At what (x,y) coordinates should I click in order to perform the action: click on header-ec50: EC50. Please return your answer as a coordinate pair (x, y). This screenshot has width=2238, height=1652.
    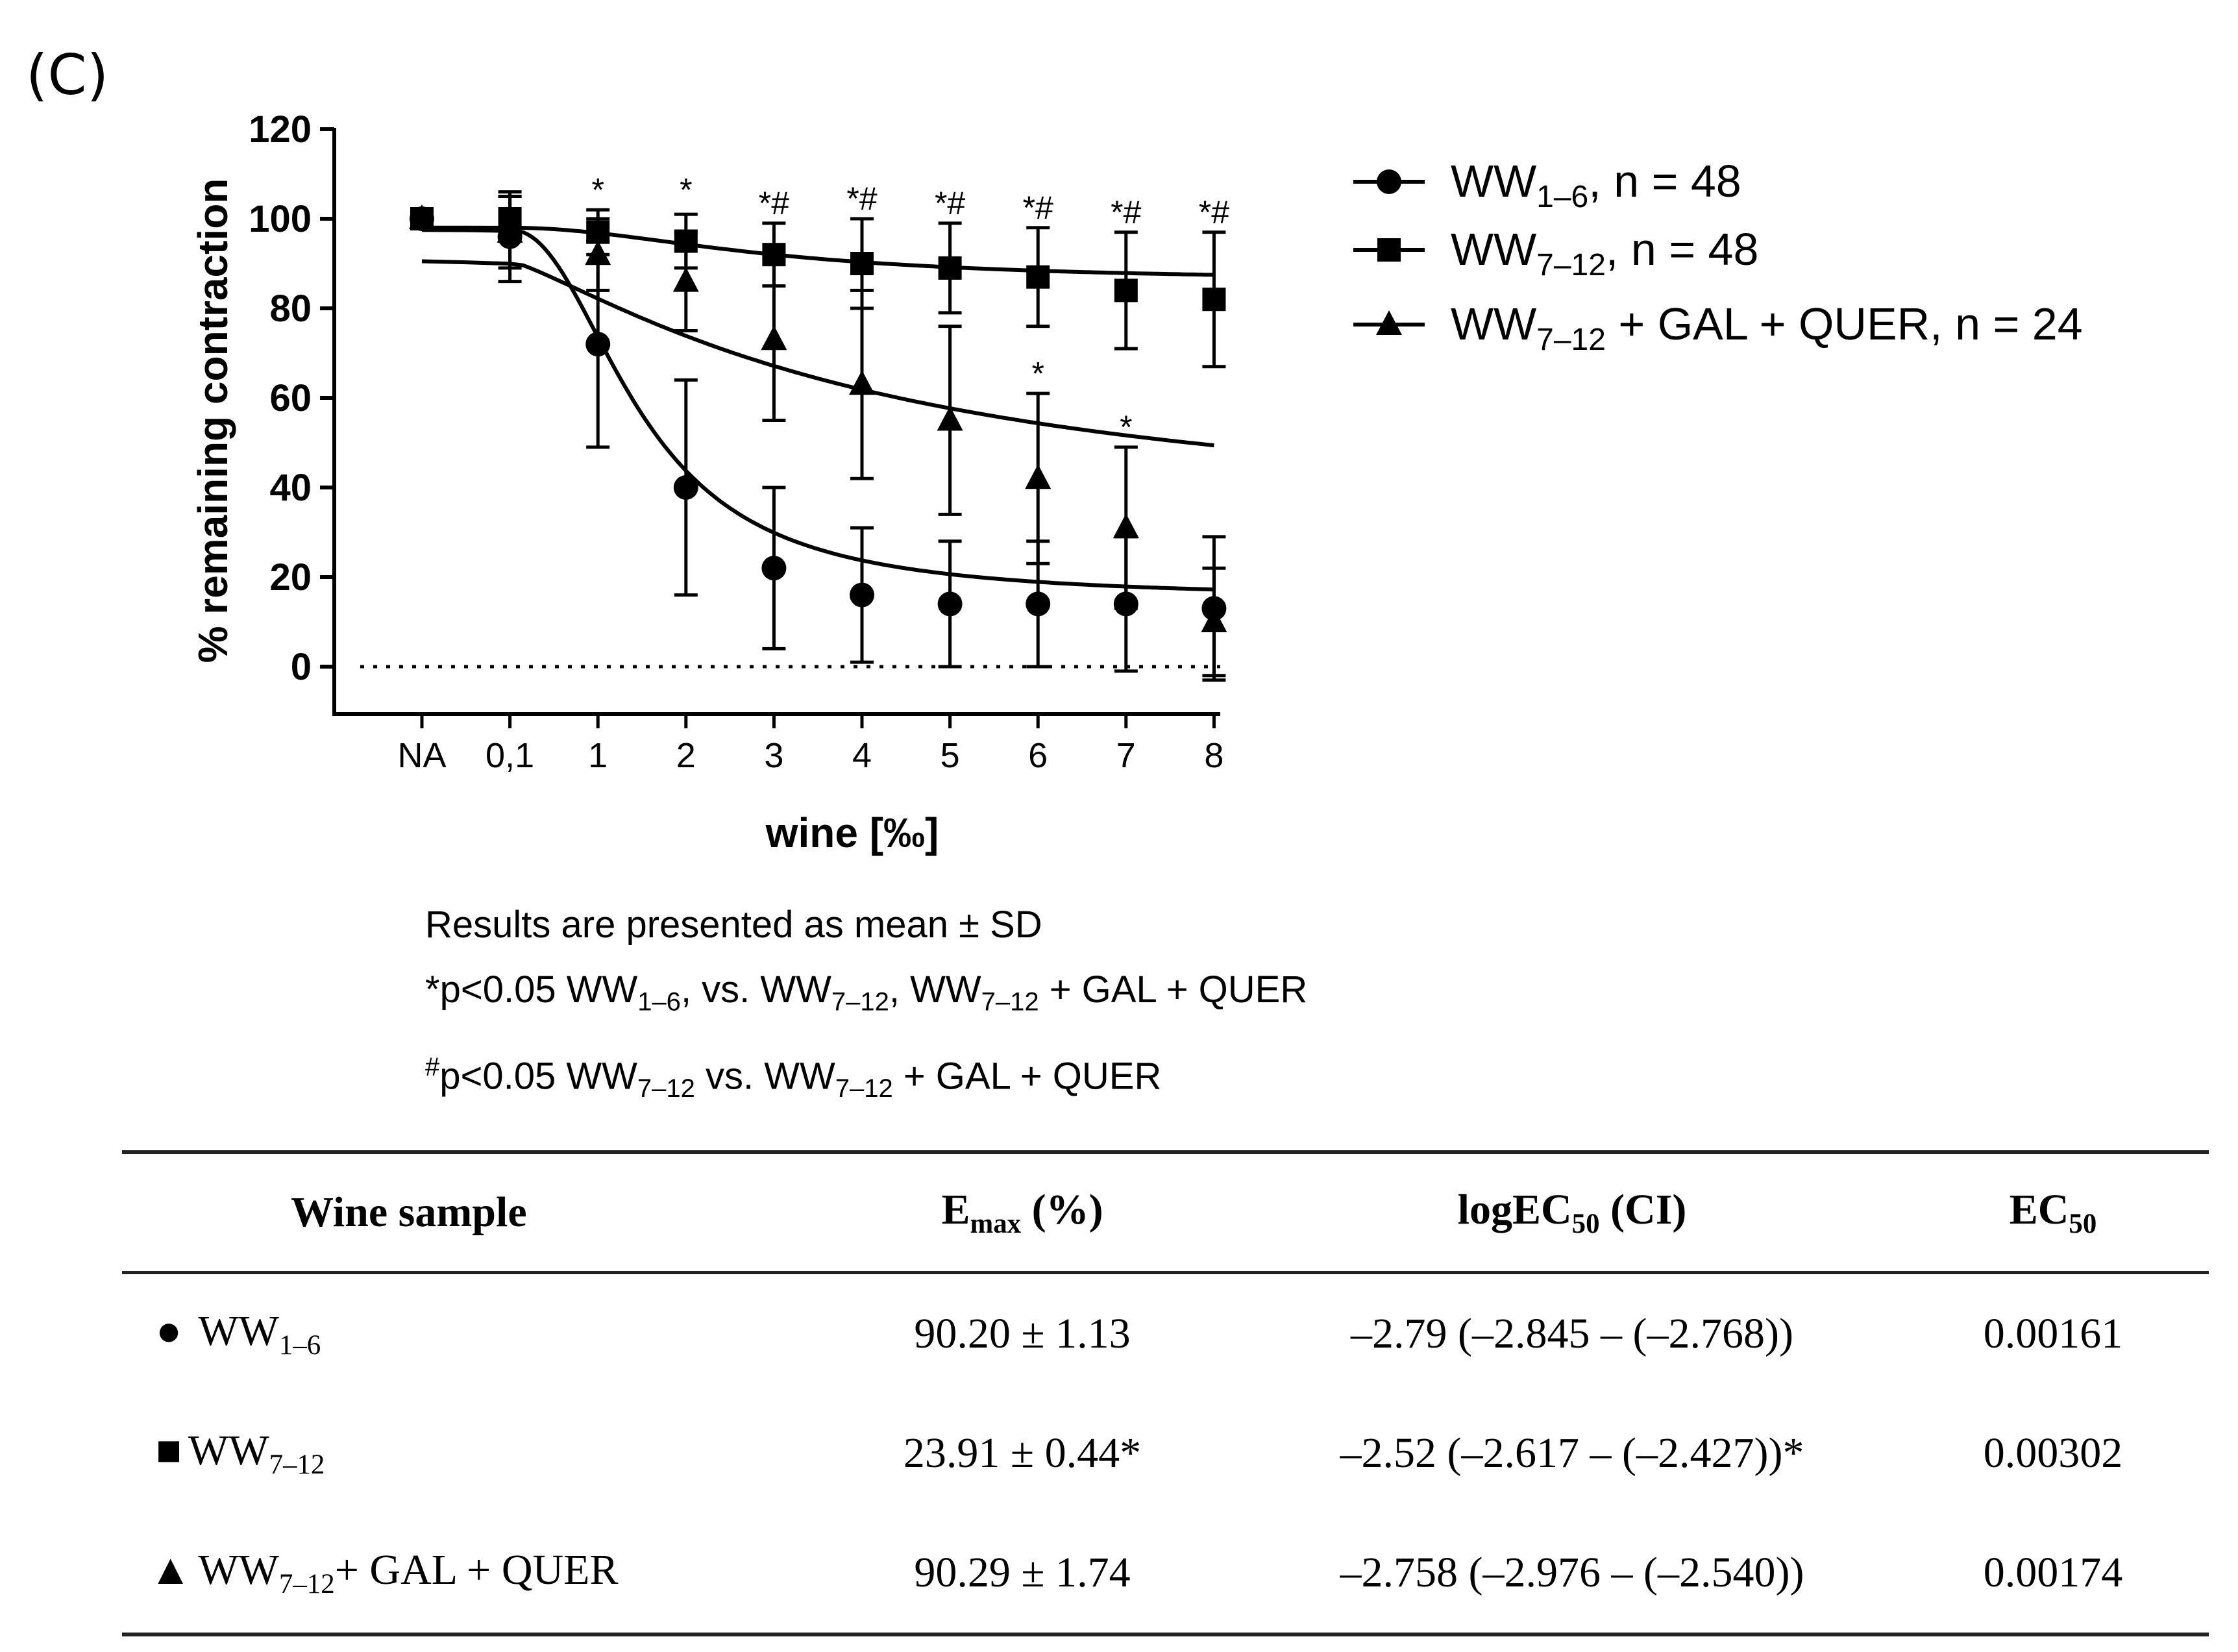
    Looking at the image, I should click on (2053, 1212).